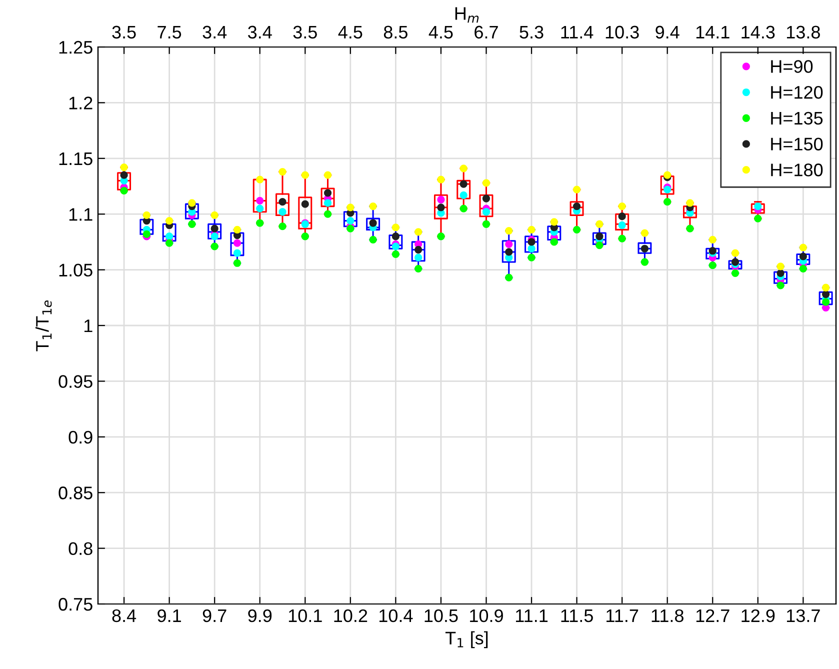  I want to click on y-tick-label: 0.8, so click(80, 549).